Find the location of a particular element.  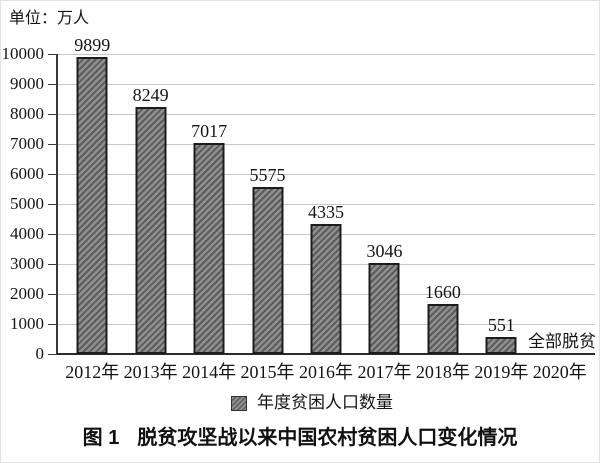

bar-2019年 is located at coordinates (501, 345).